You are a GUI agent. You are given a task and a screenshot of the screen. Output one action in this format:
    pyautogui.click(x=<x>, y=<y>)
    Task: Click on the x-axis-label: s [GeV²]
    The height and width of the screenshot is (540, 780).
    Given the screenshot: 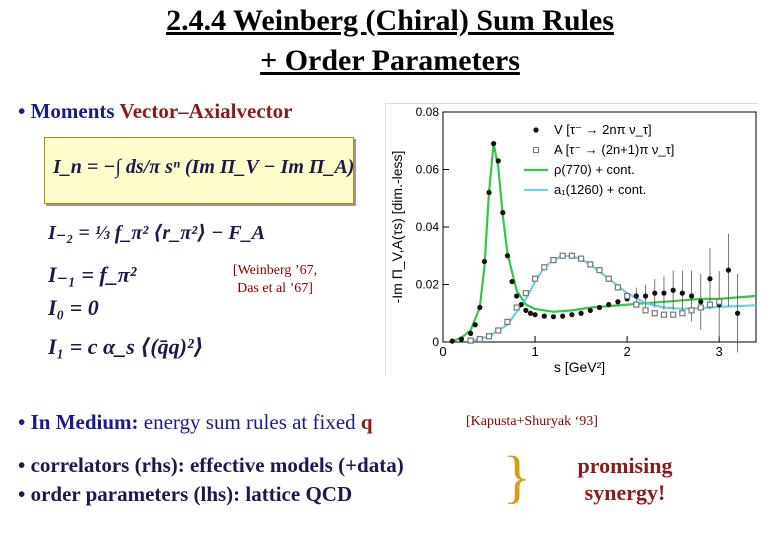 What is the action you would take?
    pyautogui.click(x=579, y=367)
    